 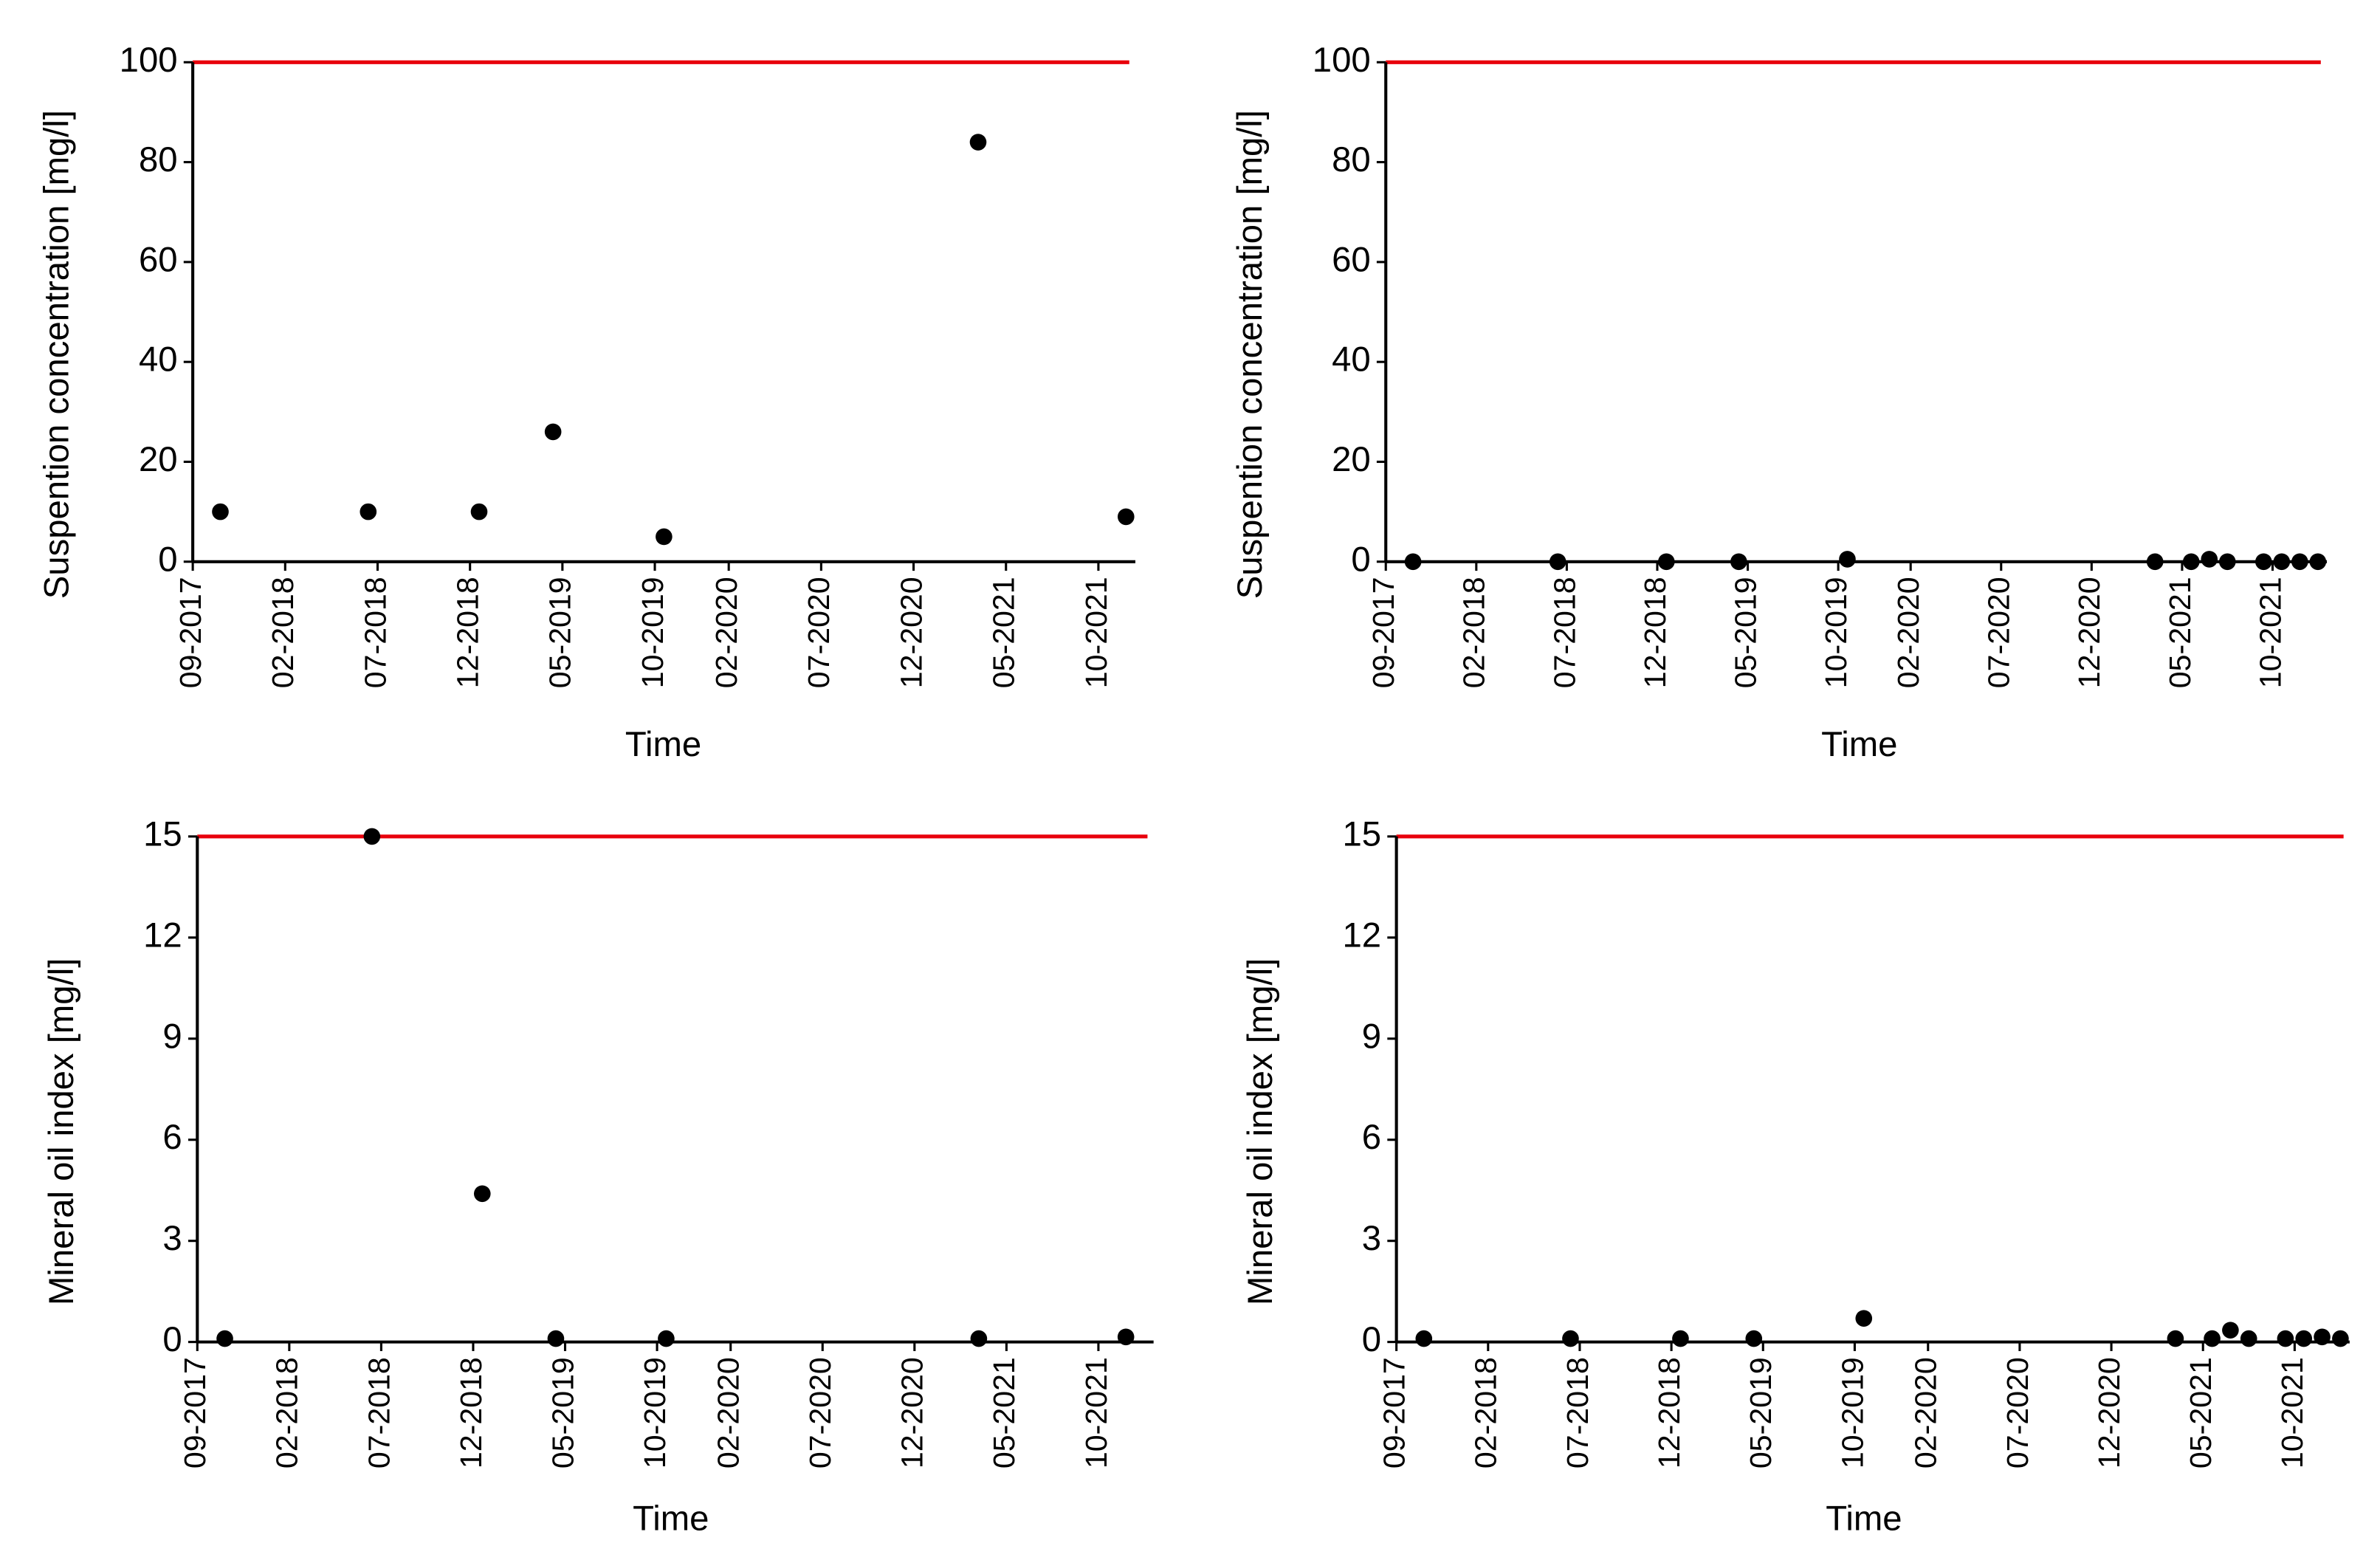 I want to click on y-tick-label: 40, so click(x=1352, y=360).